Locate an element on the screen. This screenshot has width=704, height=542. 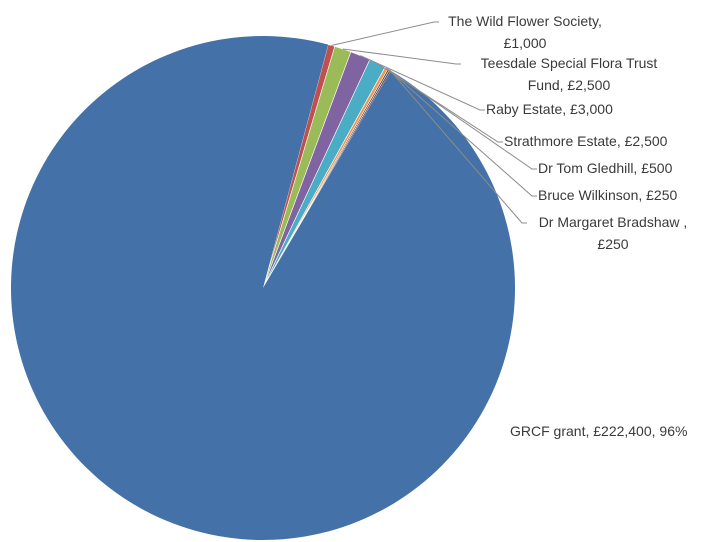
leader-line-the-wild-flower-society is located at coordinates (385, 33).